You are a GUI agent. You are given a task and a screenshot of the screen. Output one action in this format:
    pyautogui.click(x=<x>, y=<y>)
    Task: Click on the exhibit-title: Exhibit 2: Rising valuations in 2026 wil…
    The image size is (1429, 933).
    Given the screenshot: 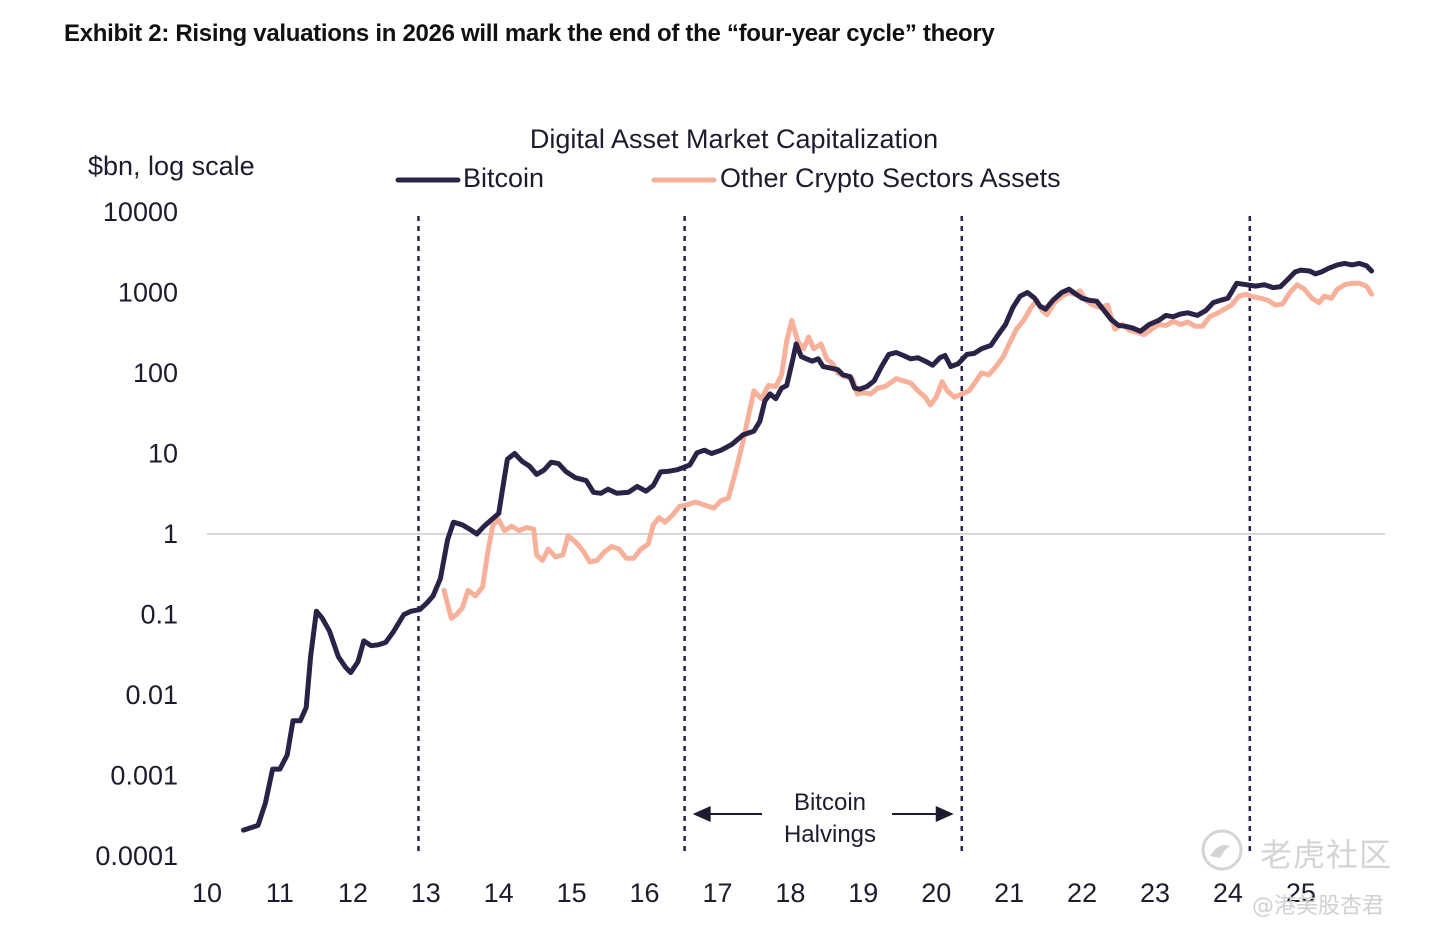 What is the action you would take?
    pyautogui.click(x=529, y=33)
    